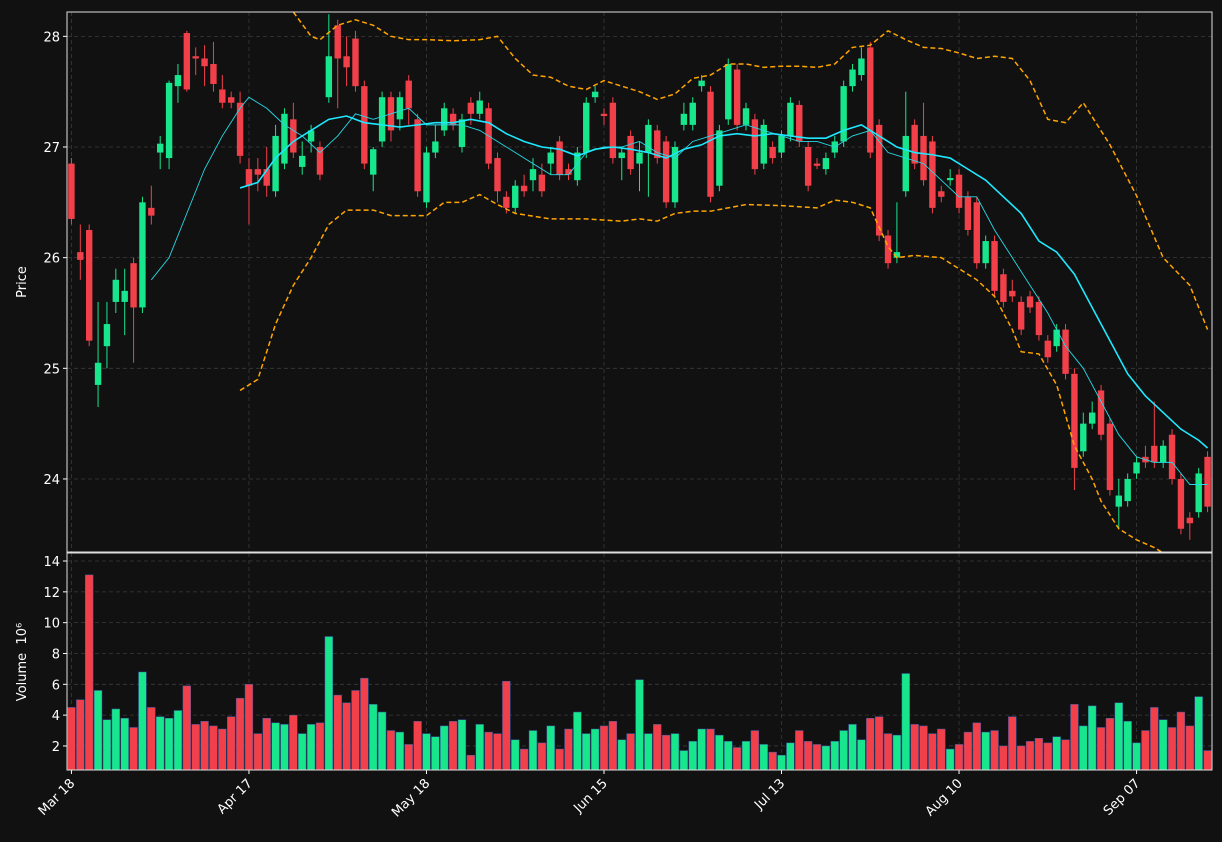  I want to click on y-tick-label: 24, so click(51, 480).